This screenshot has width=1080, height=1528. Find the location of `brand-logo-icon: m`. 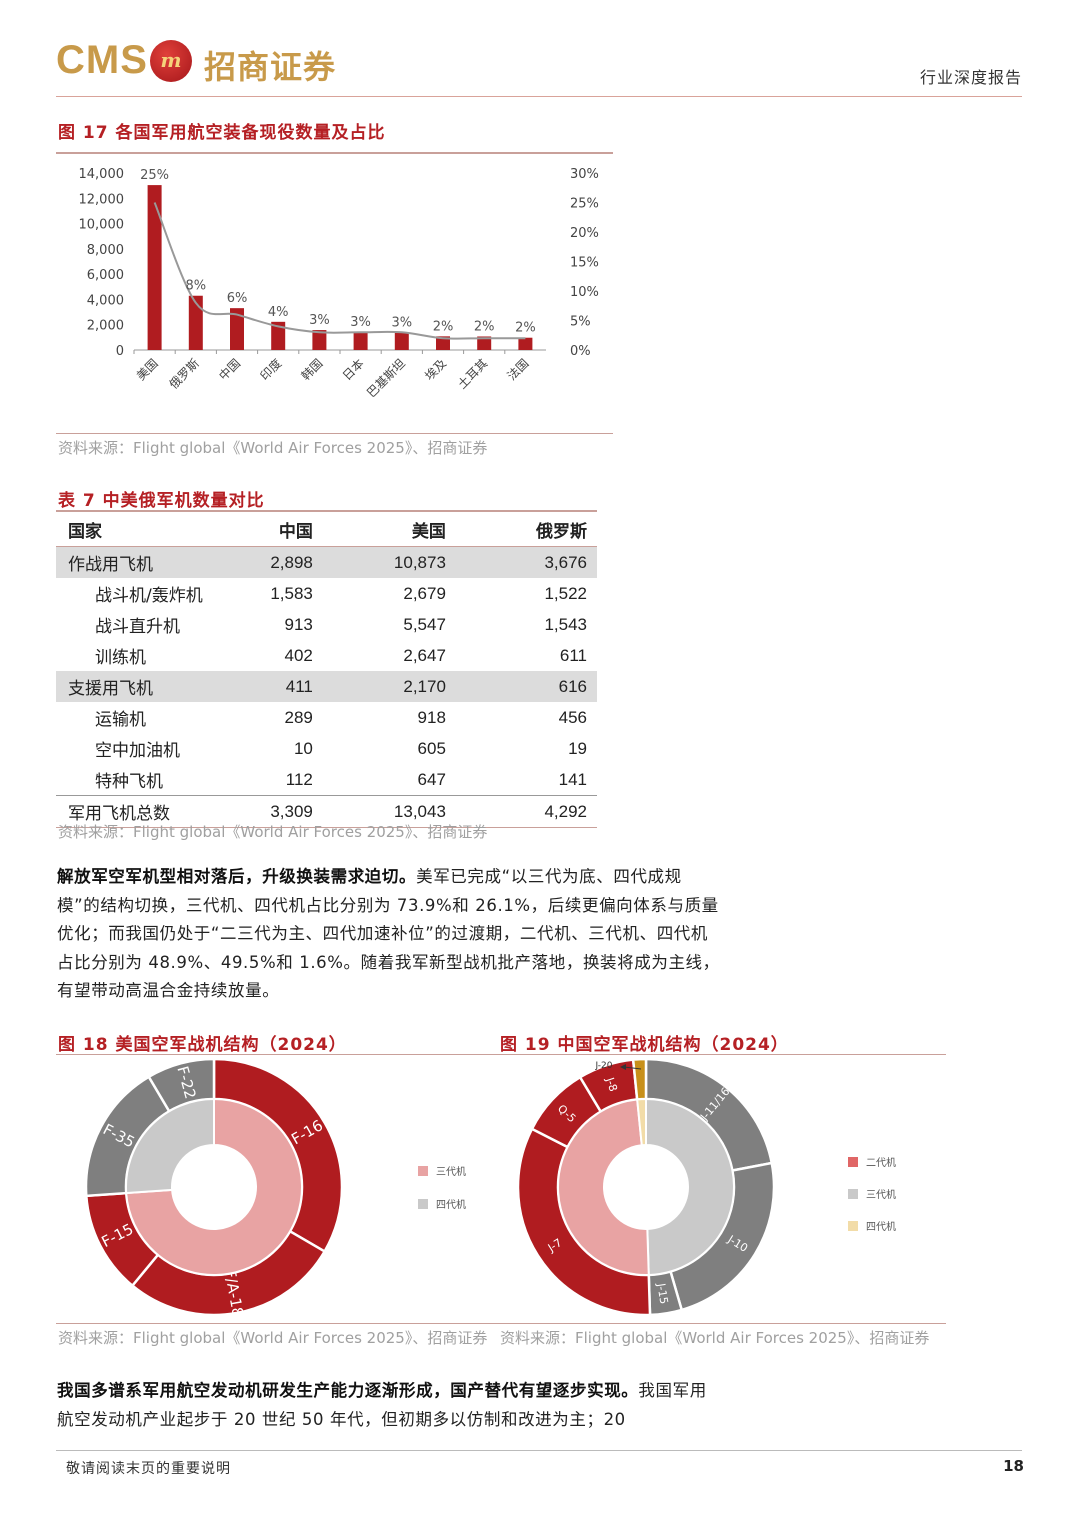

brand-logo-icon: m is located at coordinates (171, 61).